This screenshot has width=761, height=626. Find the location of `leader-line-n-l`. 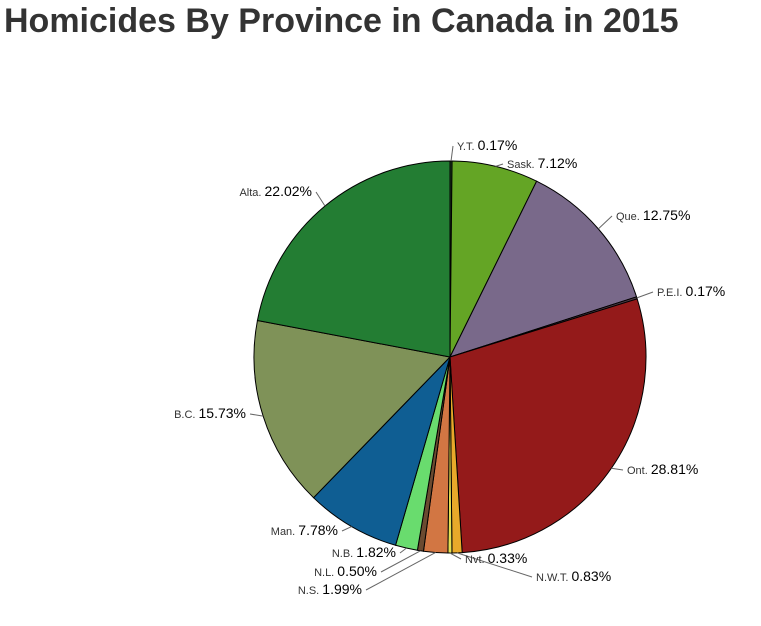

leader-line-n-l is located at coordinates (400, 561).